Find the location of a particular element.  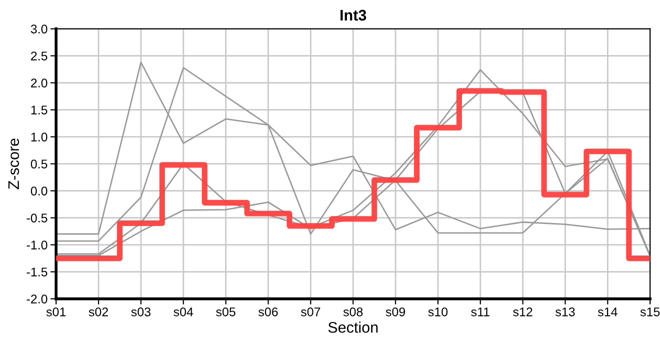

chart-title: Int3 is located at coordinates (353, 15).